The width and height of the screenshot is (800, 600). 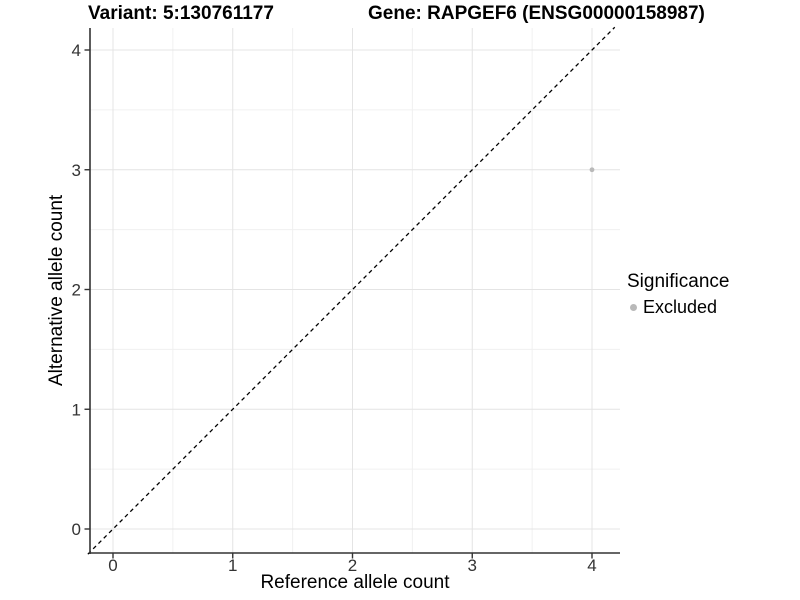 I want to click on data-point, so click(x=592, y=170).